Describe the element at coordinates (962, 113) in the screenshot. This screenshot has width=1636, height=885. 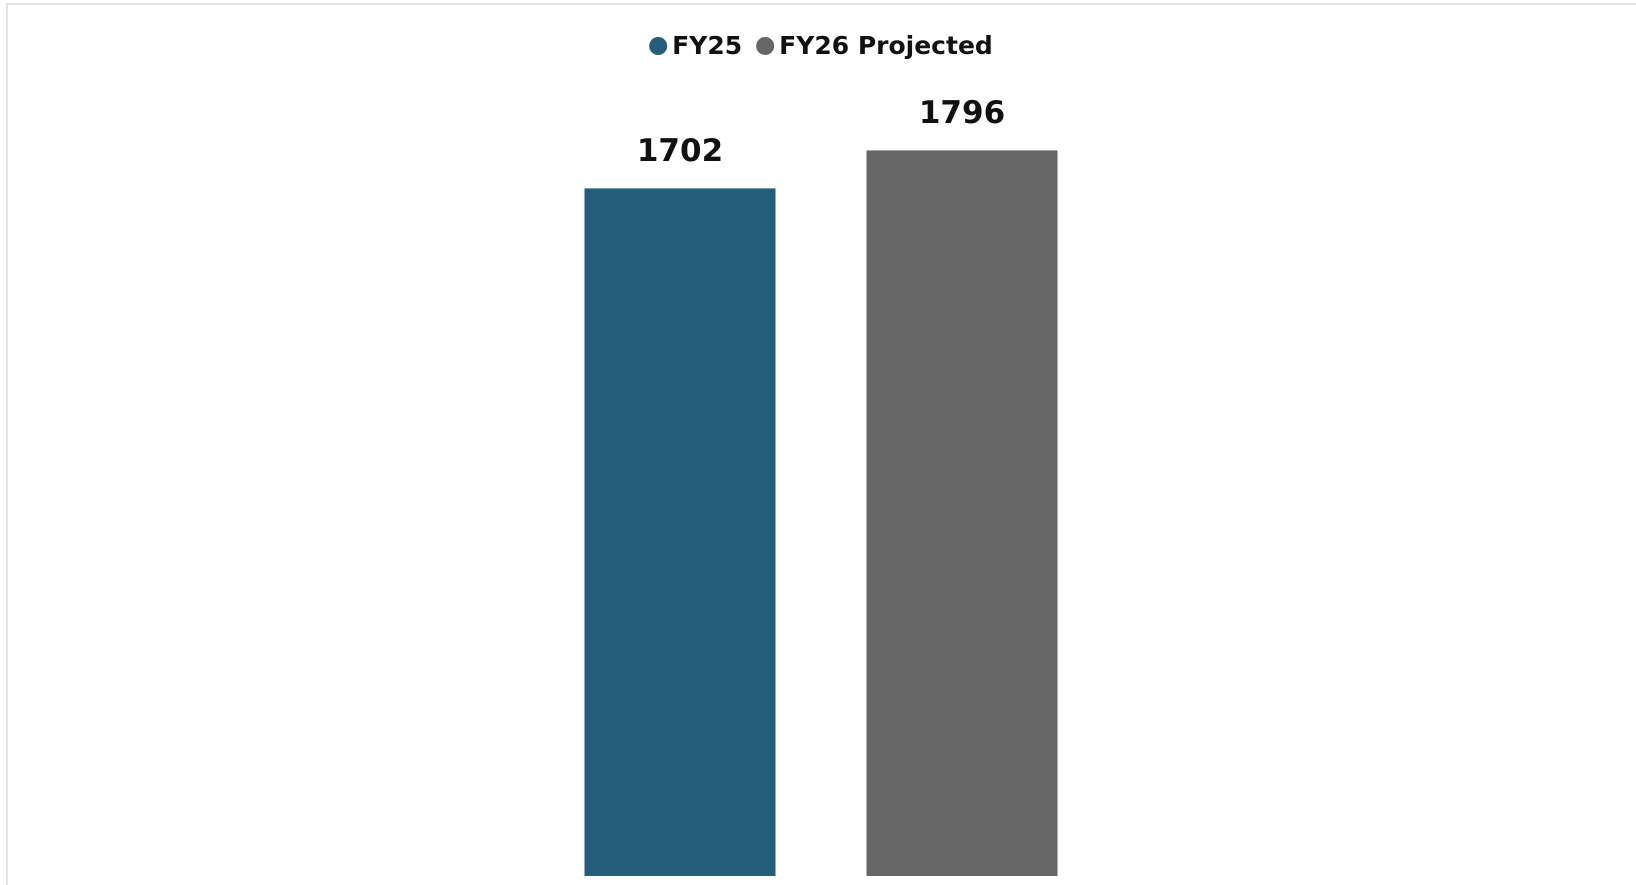
I see `data-label: 1796` at that location.